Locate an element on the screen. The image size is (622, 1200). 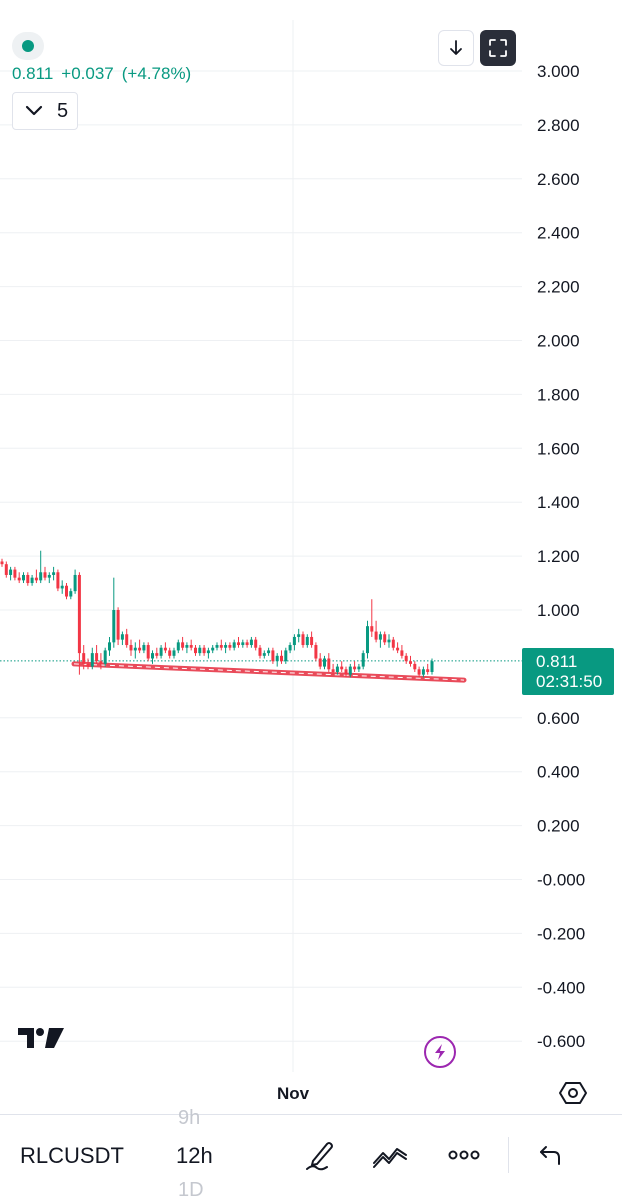
support-line-dash is located at coordinates (269, 672).